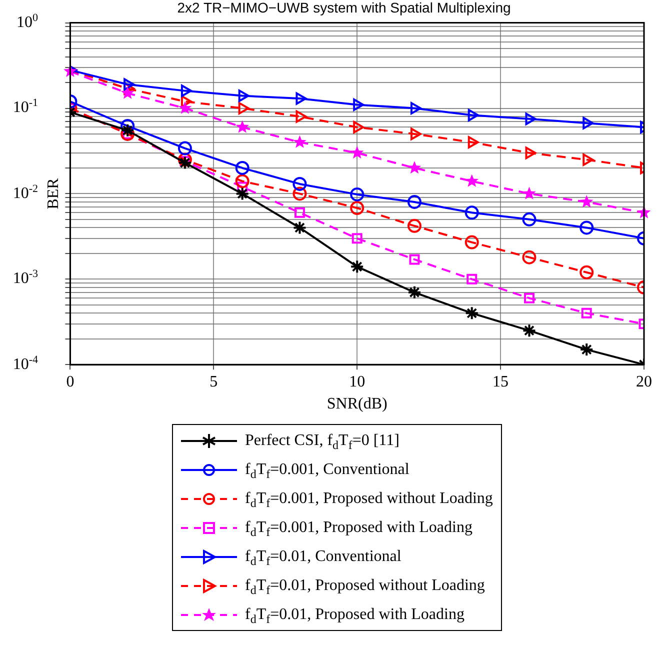  I want to click on legend-label: f$_{d}$T$_{f}$=0.001, Proposed with Loading, so click(358, 528).